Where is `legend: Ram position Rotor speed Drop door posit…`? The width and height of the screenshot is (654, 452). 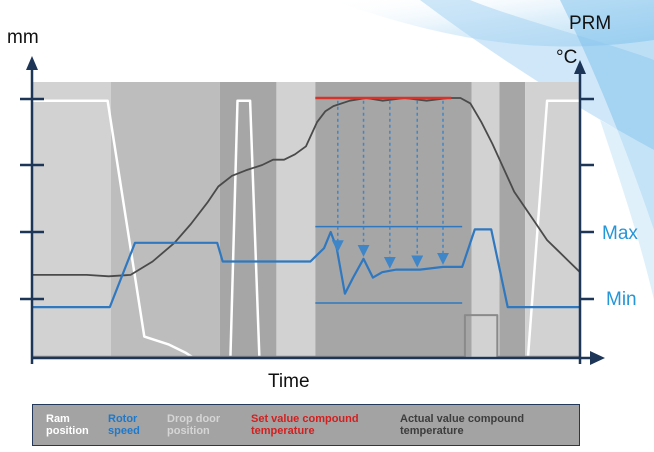 legend: Ram position Rotor speed Drop door posit… is located at coordinates (306, 425).